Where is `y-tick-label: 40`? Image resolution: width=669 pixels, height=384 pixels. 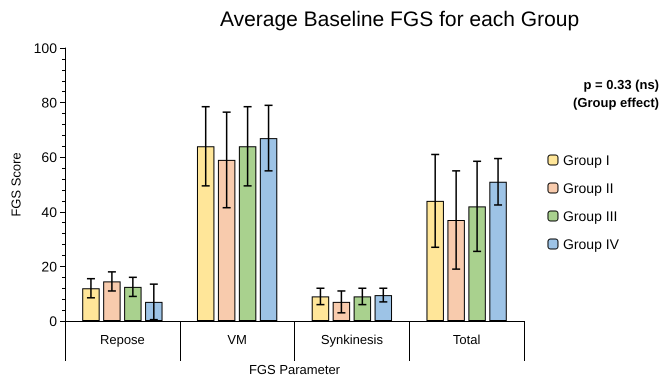
y-tick-label: 40 is located at coordinates (49, 212).